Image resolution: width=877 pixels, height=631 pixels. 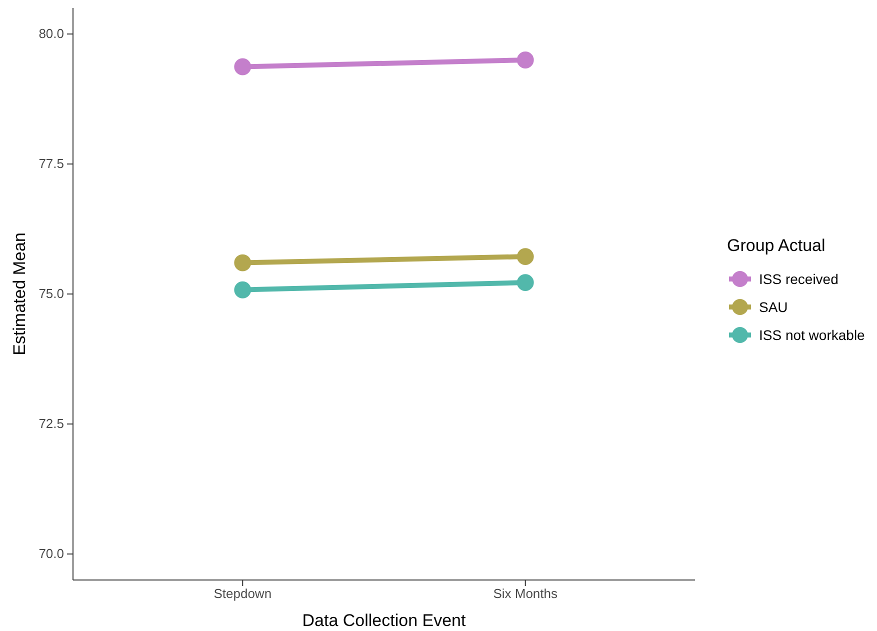 What do you see at coordinates (51, 294) in the screenshot?
I see `y-tick-label: 75.0` at bounding box center [51, 294].